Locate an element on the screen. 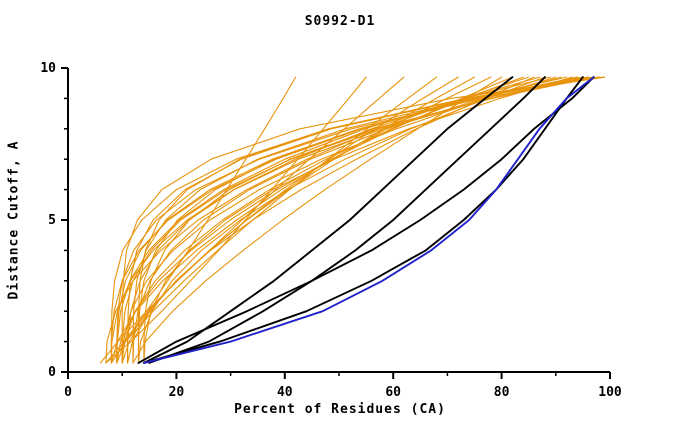  x-tick-label: 80 is located at coordinates (502, 392).